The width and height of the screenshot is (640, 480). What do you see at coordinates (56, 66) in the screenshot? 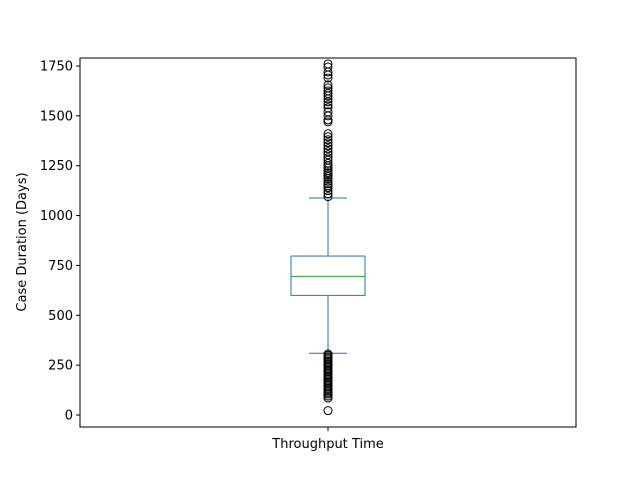
I see `y-tick-label: 1750` at bounding box center [56, 66].